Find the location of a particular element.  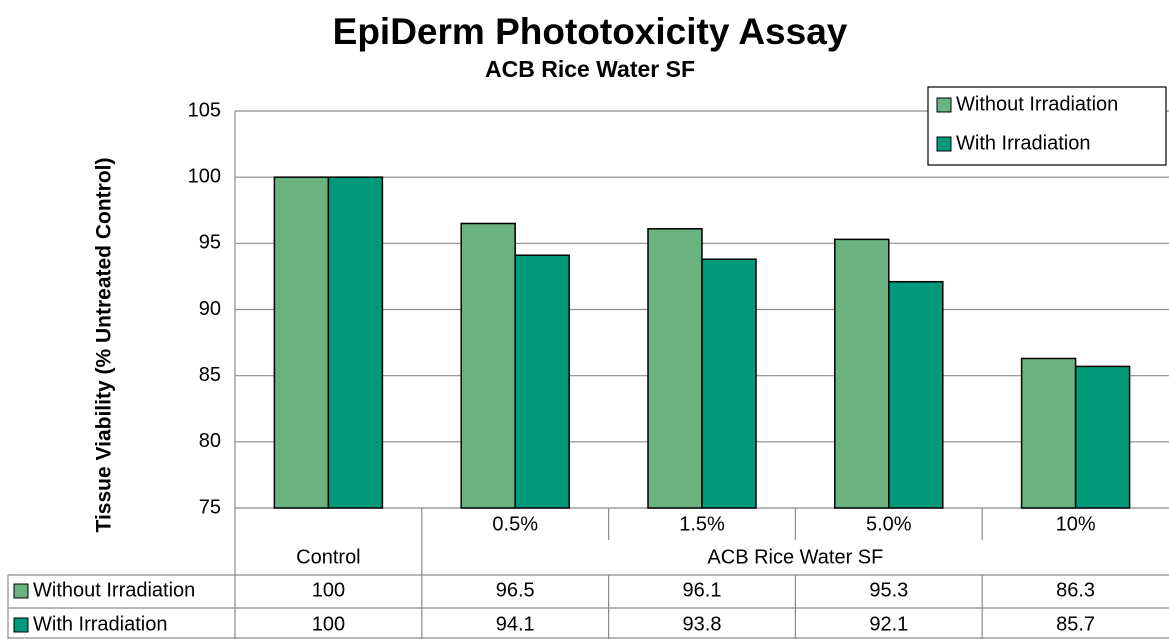

y-tick-label: 85 is located at coordinates (210, 375).